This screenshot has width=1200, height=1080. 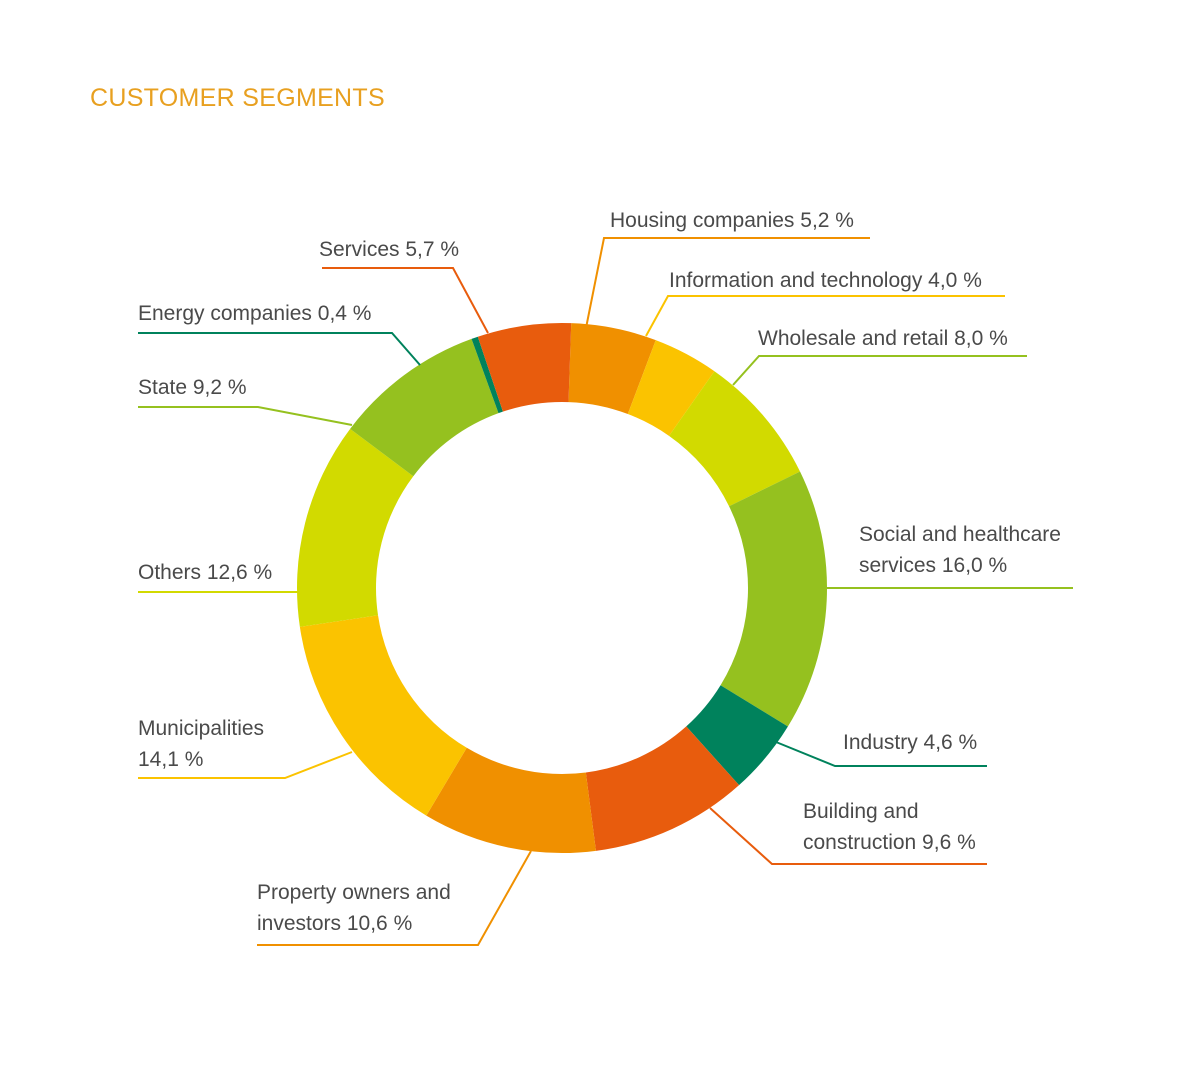 I want to click on leader-line-property, so click(x=394, y=898).